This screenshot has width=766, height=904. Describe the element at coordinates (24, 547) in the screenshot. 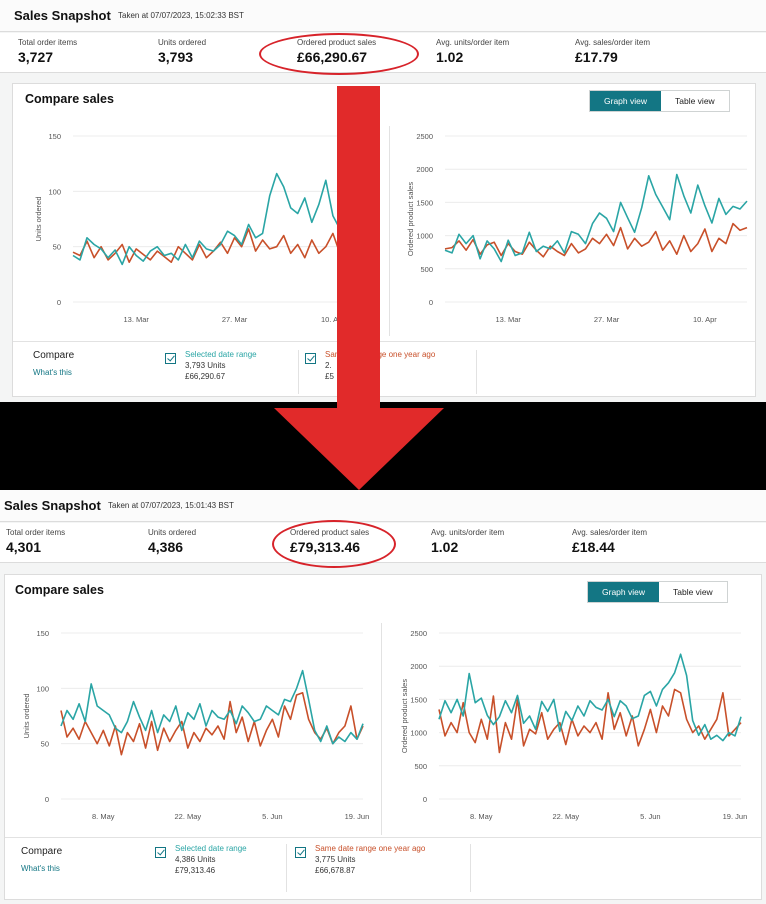

I see `metric-value: 4,301` at that location.